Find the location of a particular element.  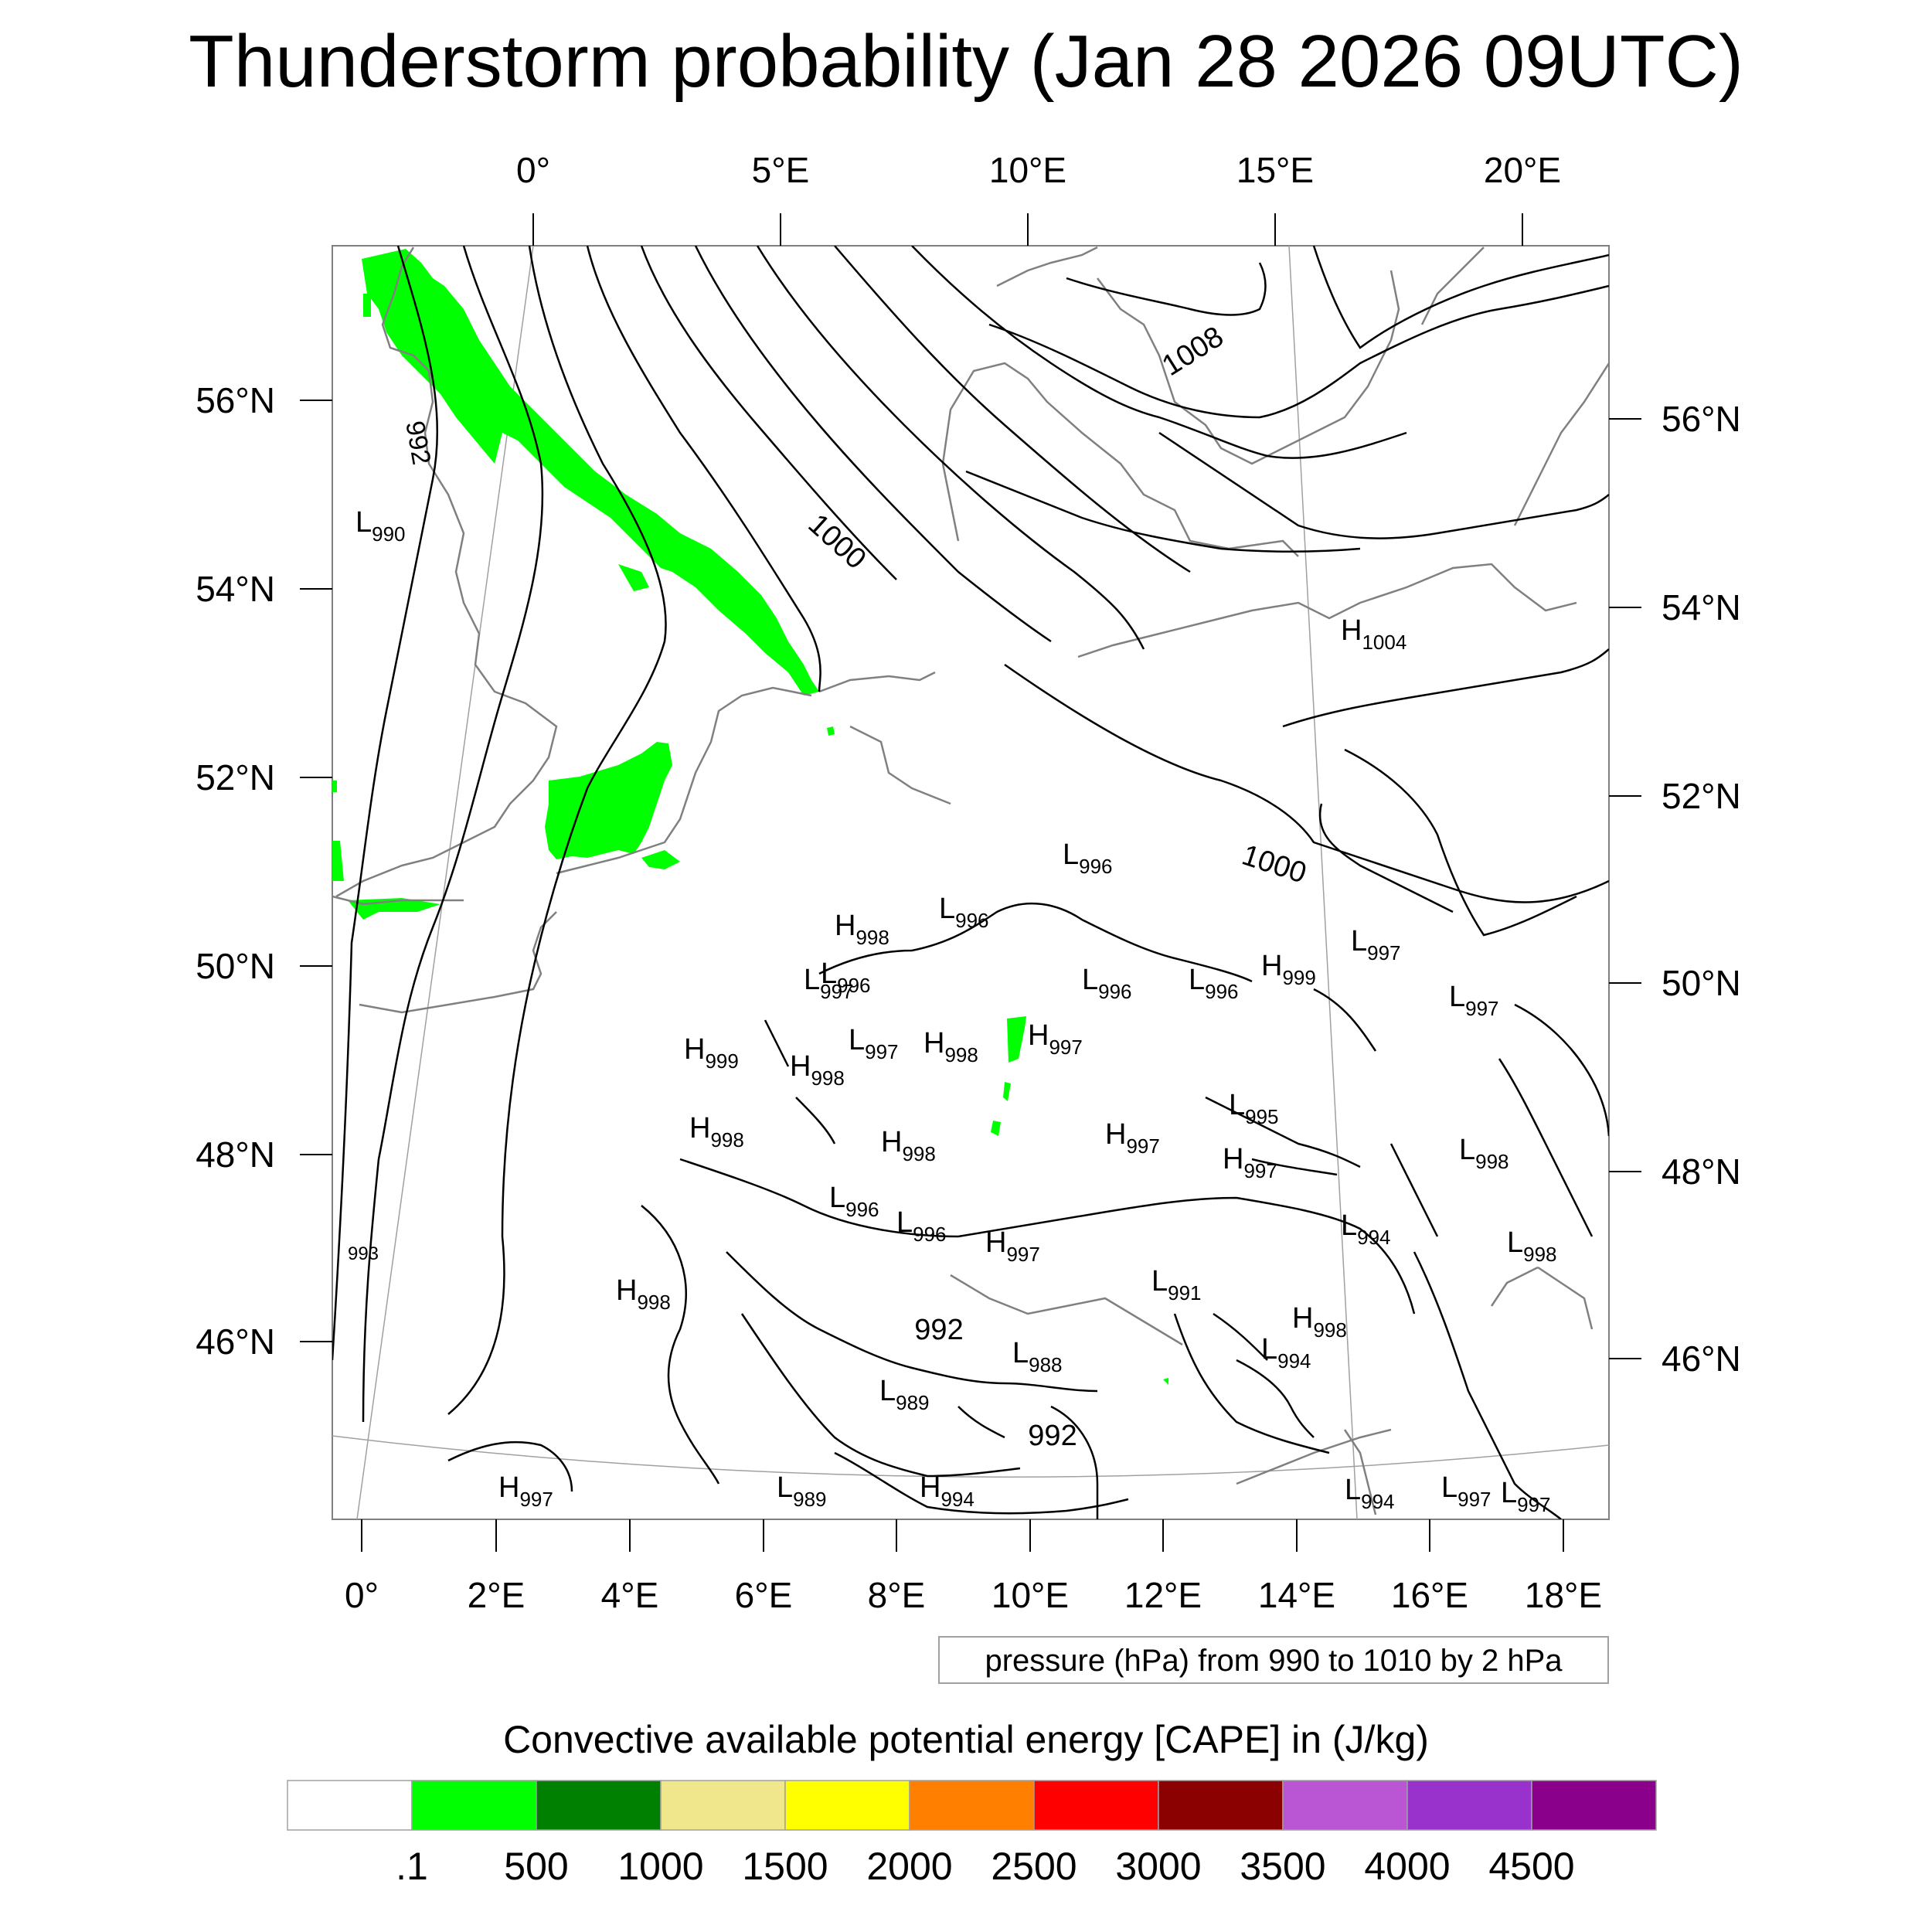

right-axis-label: 54°N is located at coordinates (1701, 607).